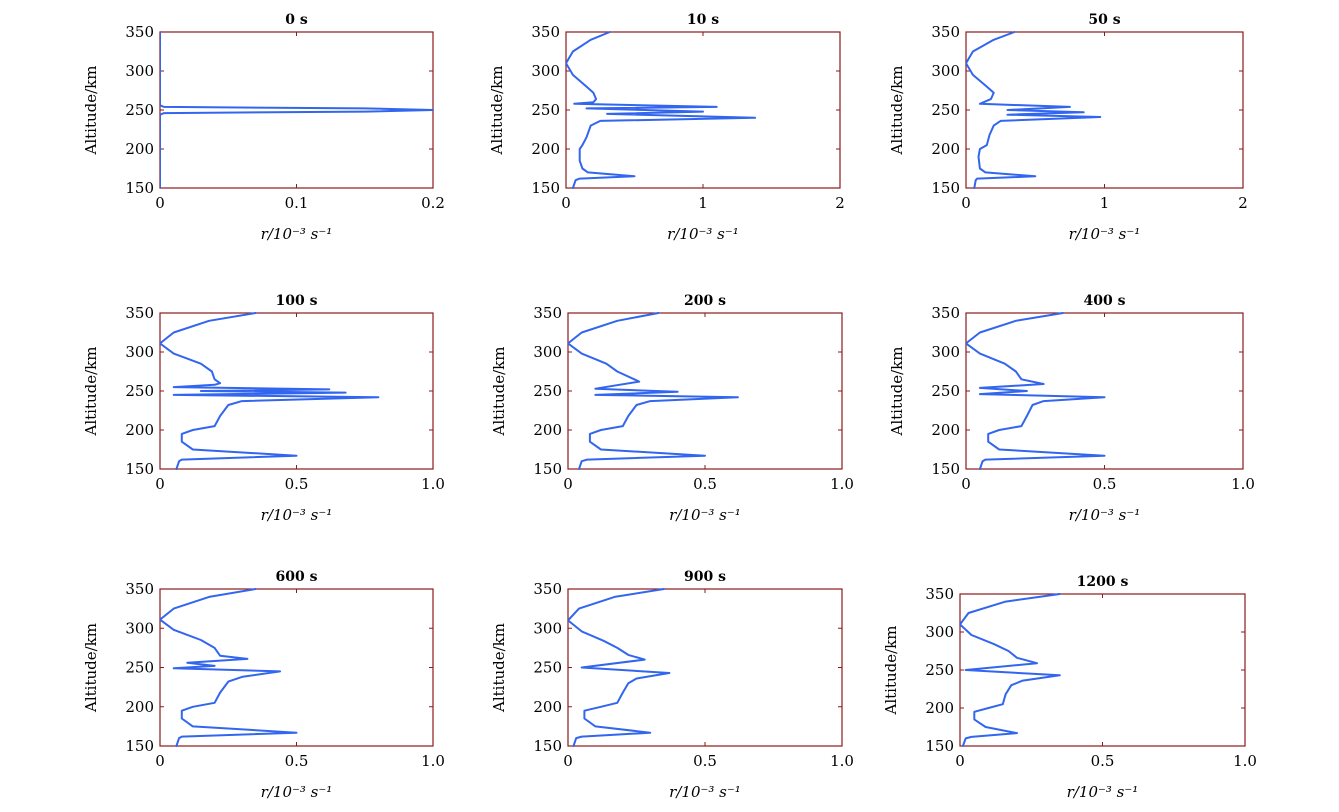 The image size is (1339, 812). What do you see at coordinates (297, 577) in the screenshot?
I see `panel-title: 600 s` at bounding box center [297, 577].